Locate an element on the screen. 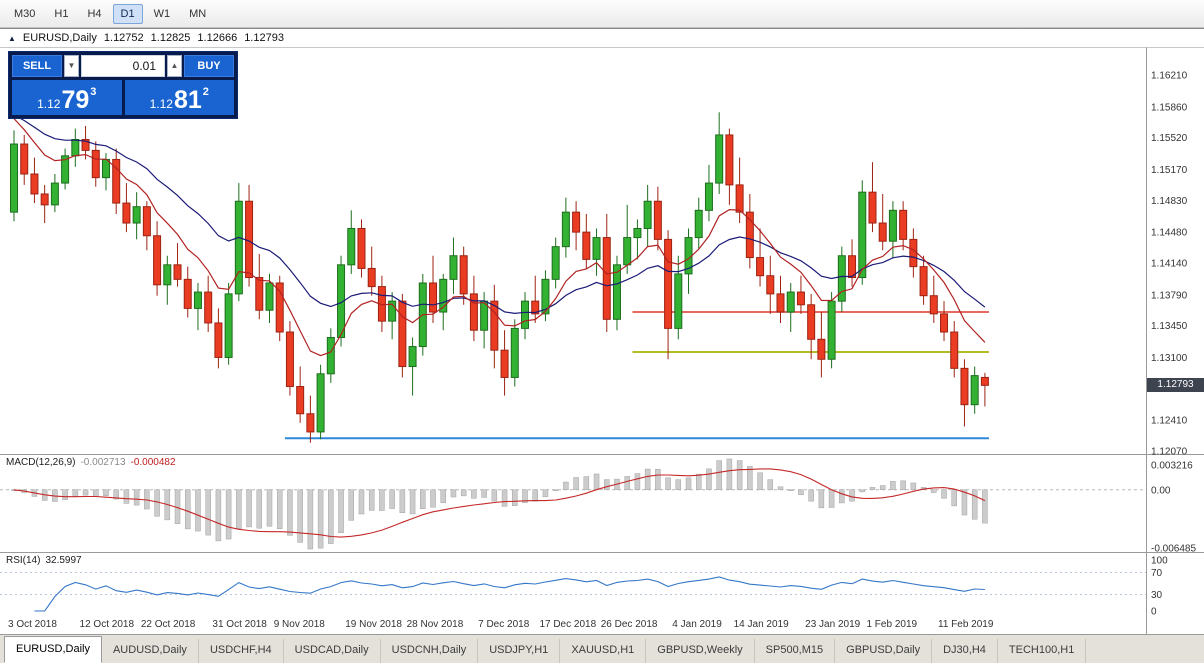 The height and width of the screenshot is (663, 1204). timeframe-button-m30: M30 is located at coordinates (24, 14).